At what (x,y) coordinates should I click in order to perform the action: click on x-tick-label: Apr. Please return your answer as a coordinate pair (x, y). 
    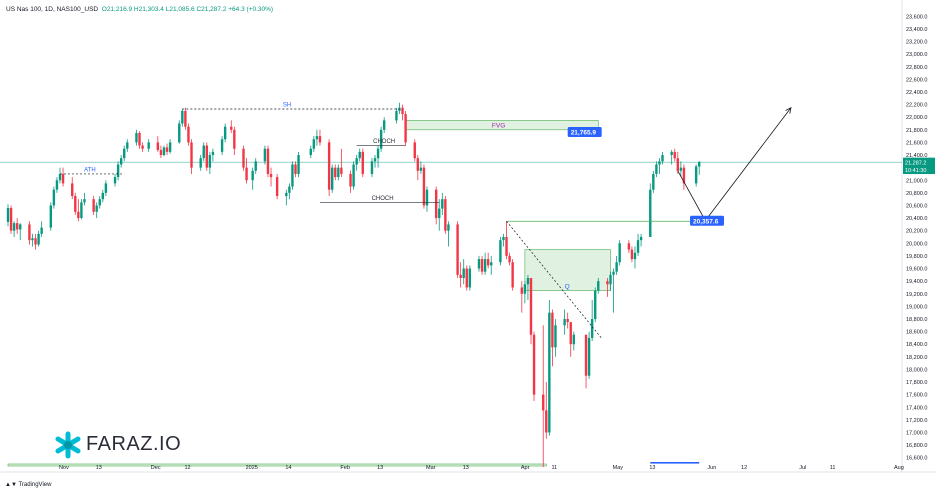
    Looking at the image, I should click on (525, 468).